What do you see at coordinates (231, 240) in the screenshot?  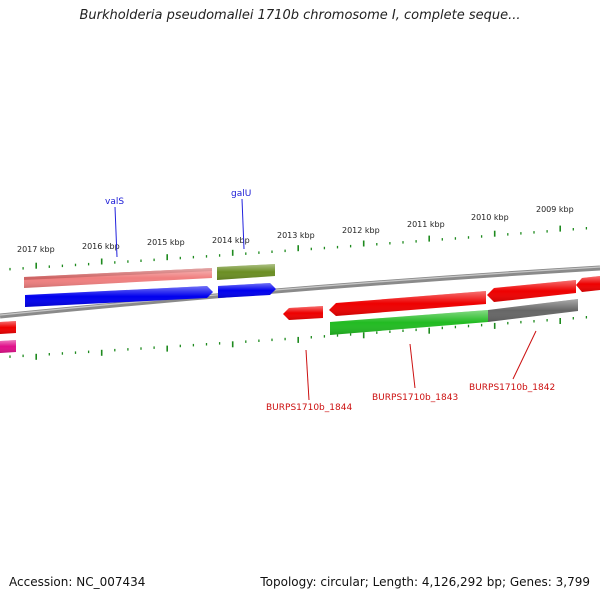 I see `scale-label-2014: 2014 kbp` at bounding box center [231, 240].